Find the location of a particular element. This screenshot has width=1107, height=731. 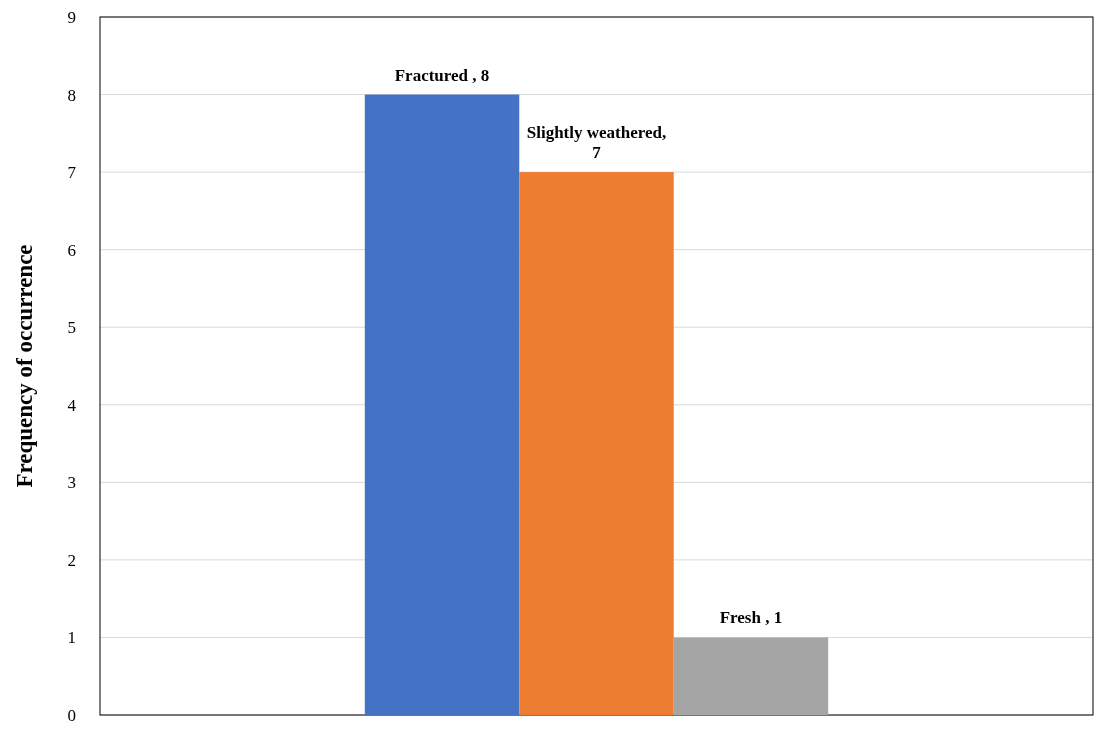

y-tick-label: 9 is located at coordinates (71, 17).